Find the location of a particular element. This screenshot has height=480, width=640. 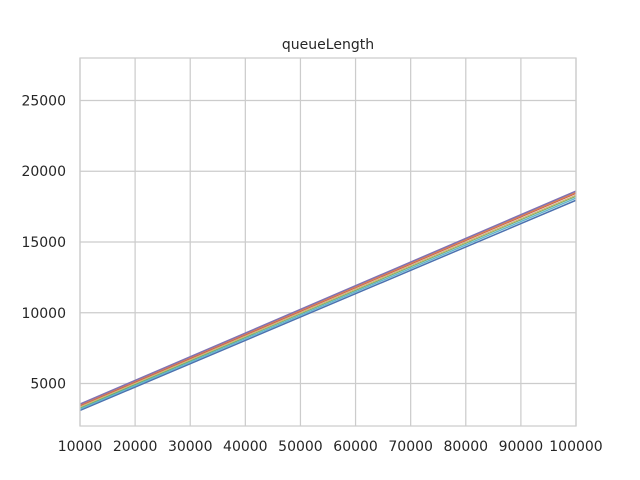

x-tick-label: 80000 is located at coordinates (466, 447).